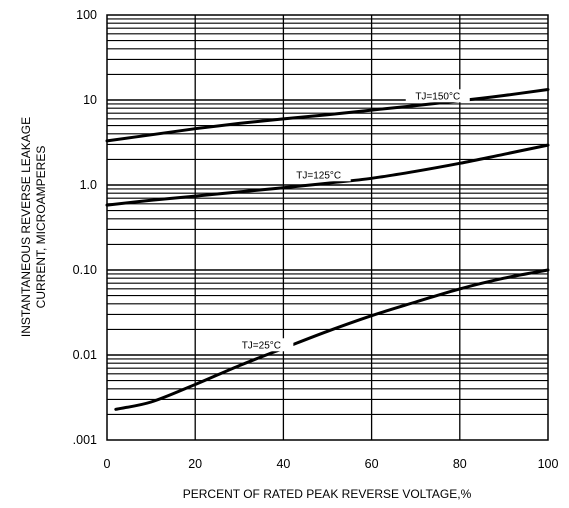 This screenshot has width=569, height=508. I want to click on y-tick-label: 0.01, so click(85, 355).